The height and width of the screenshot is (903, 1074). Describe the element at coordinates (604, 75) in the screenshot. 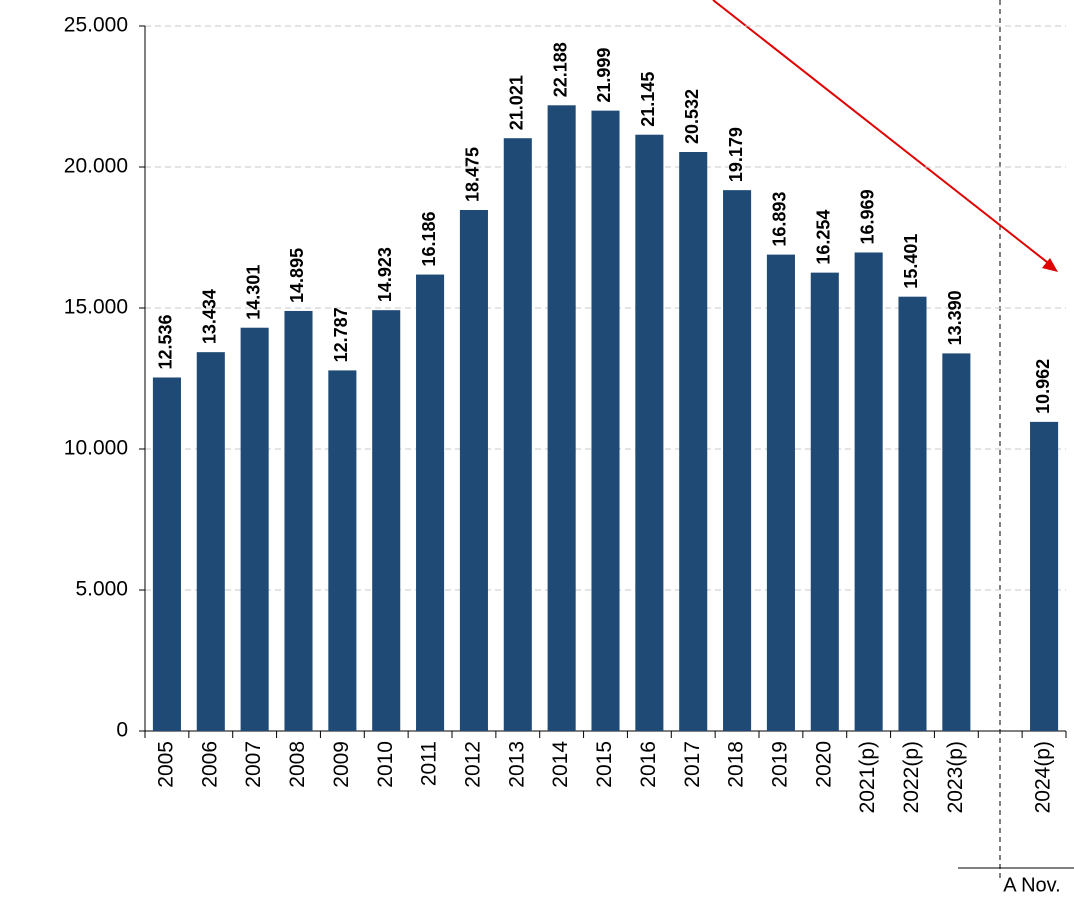

I see `value-label: 21.999` at that location.